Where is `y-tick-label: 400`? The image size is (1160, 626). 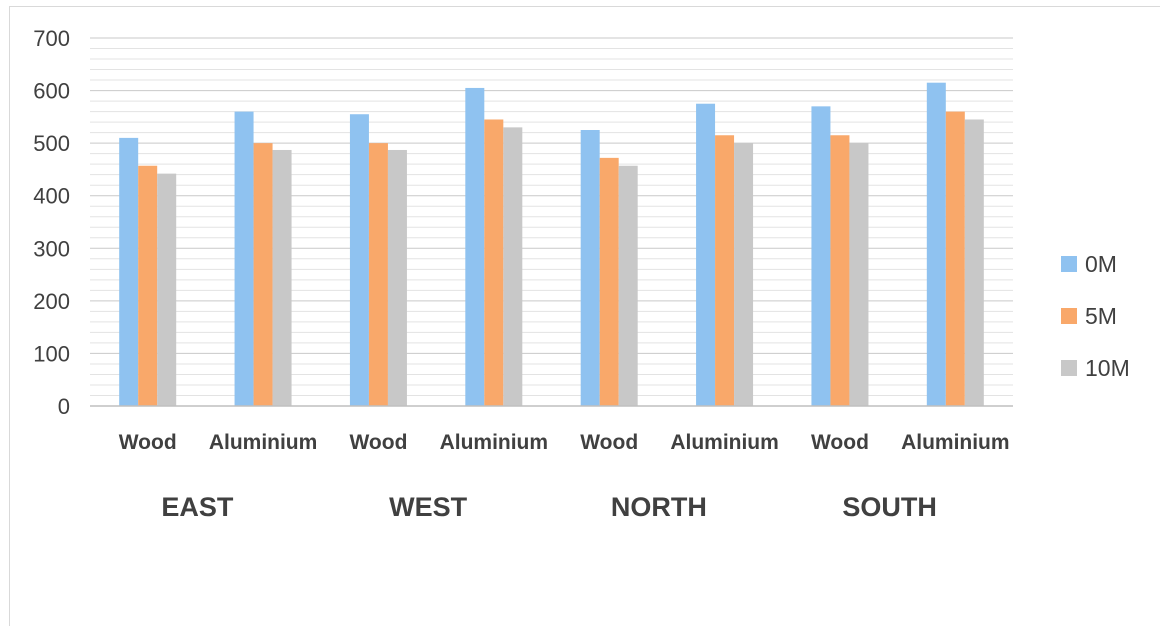
y-tick-label: 400 is located at coordinates (51, 196).